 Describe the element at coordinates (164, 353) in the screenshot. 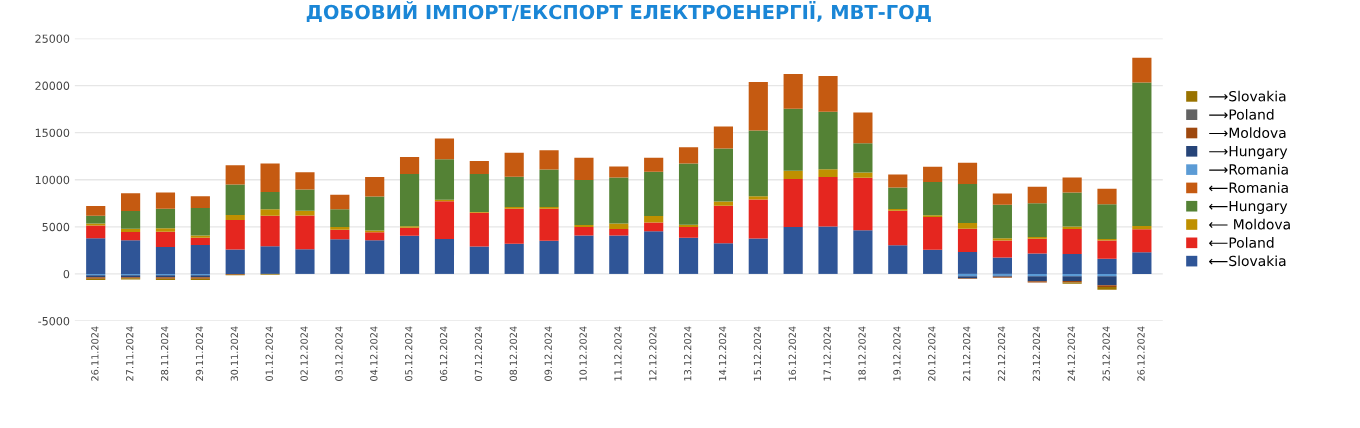

I see `x-tick-label: 28.11.2024` at that location.